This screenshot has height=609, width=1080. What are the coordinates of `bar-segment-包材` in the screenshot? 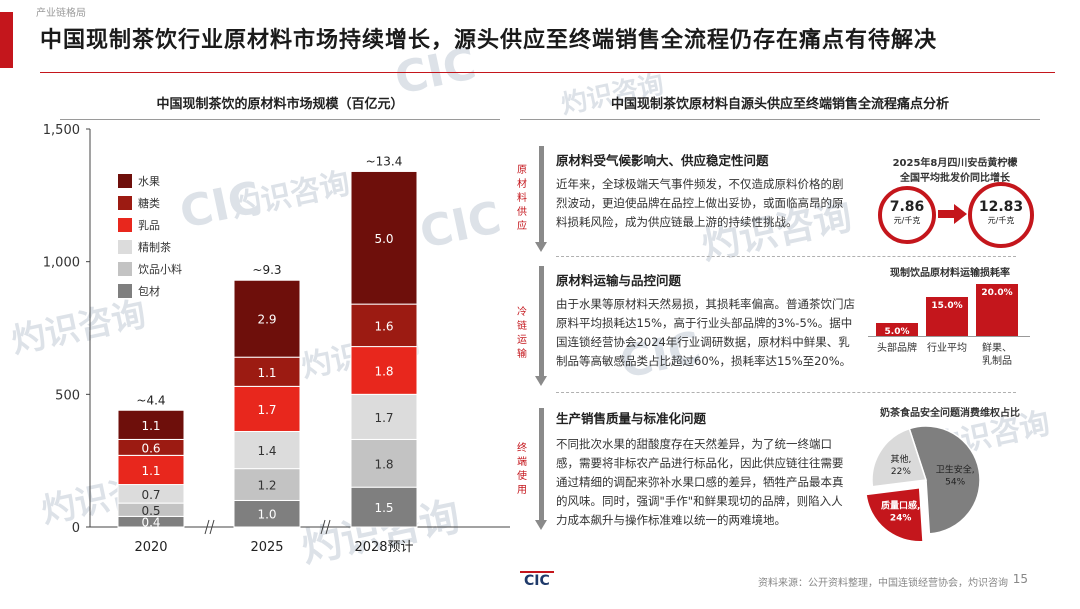 It's located at (267, 513).